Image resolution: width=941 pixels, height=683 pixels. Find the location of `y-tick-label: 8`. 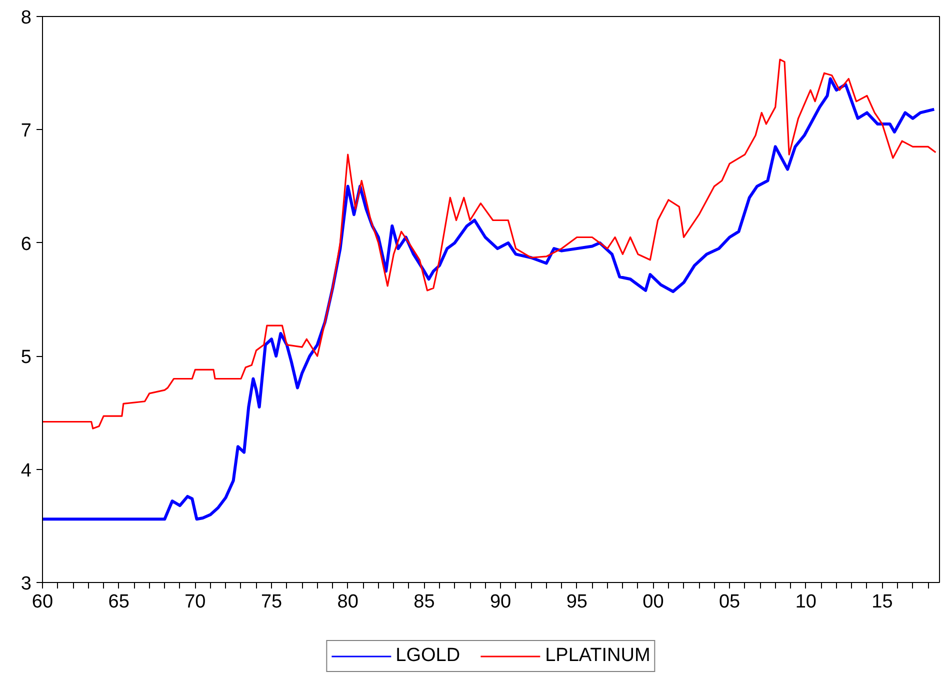

y-tick-label: 8 is located at coordinates (26, 18).